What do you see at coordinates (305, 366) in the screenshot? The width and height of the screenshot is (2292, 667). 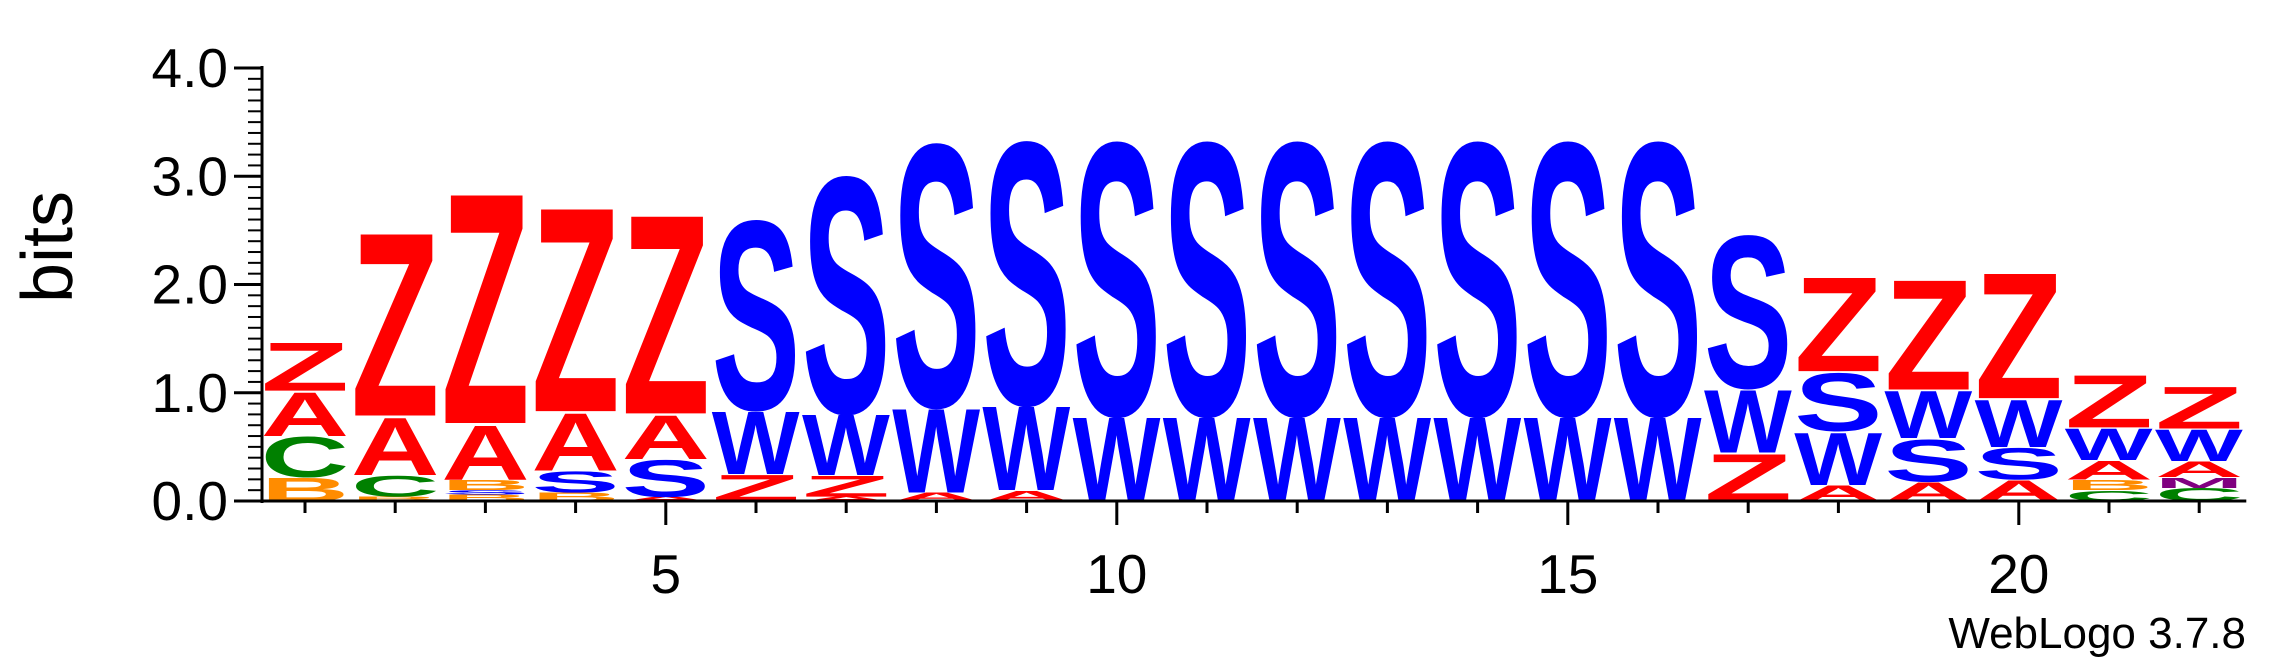 I see `logo-letter-pos1-z-3: Z` at bounding box center [305, 366].